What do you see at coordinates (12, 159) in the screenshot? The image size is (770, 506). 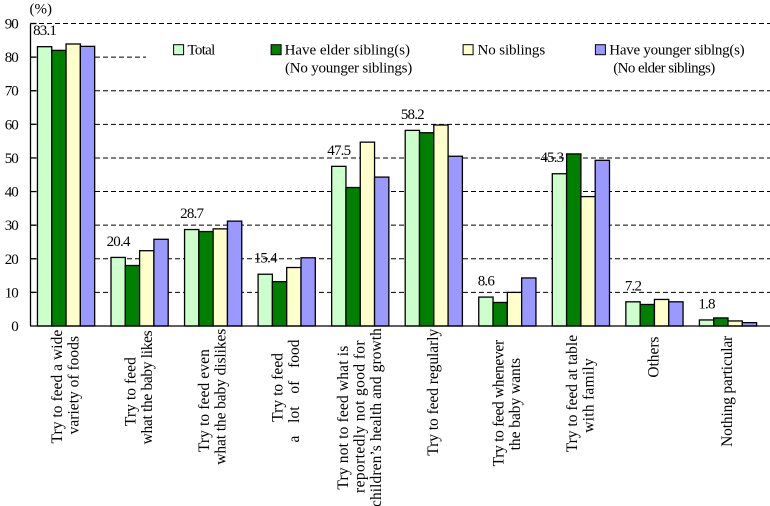 I see `svg-text: 50` at bounding box center [12, 159].